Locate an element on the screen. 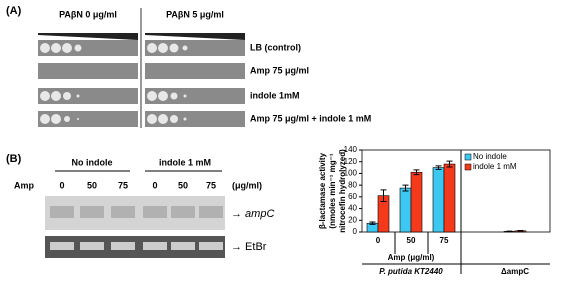 The width and height of the screenshot is (561, 287). x-group-label: P. putida KT2440 is located at coordinates (411, 271).